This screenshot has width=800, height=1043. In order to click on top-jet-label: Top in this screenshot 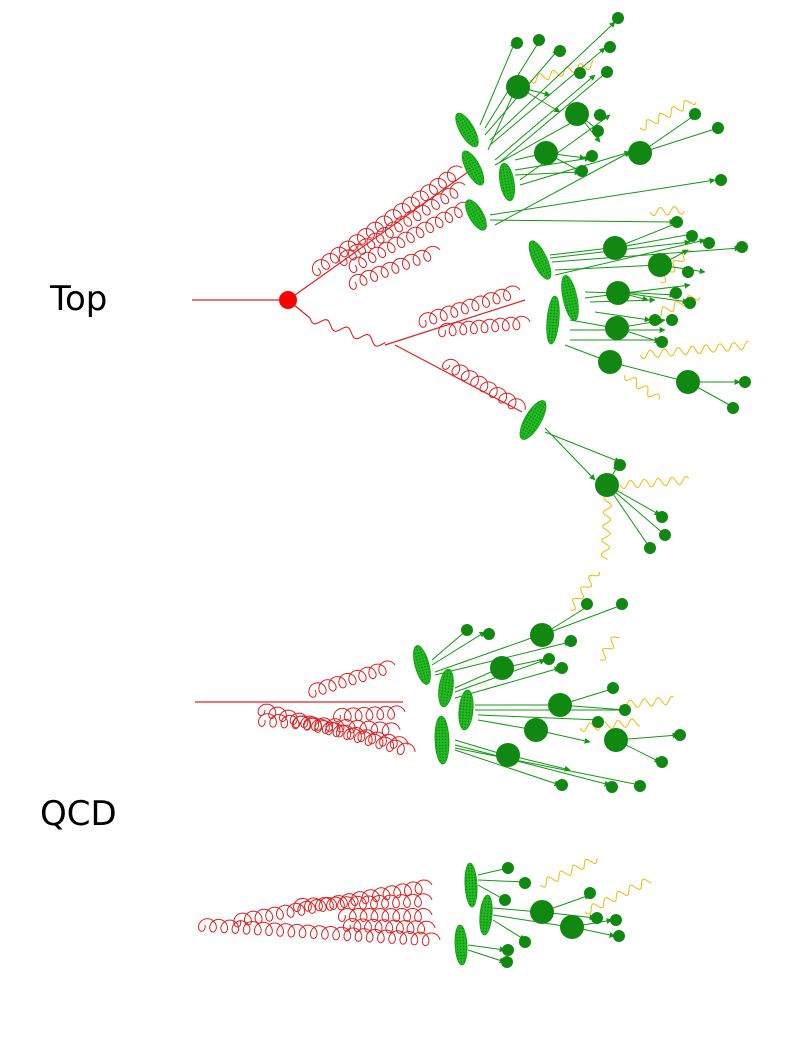, I will do `click(79, 299)`.